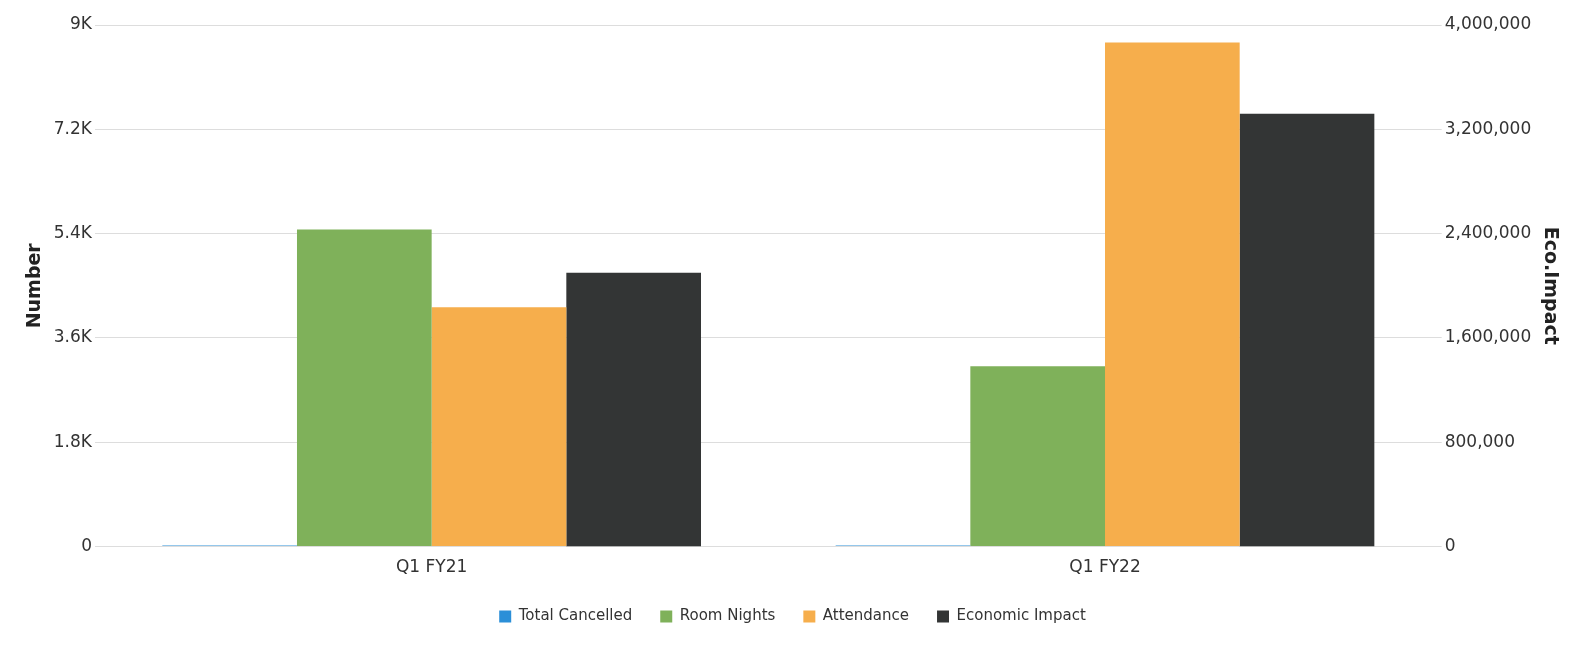  What do you see at coordinates (73, 232) in the screenshot?
I see `y-tick-label: 5.4K` at bounding box center [73, 232].